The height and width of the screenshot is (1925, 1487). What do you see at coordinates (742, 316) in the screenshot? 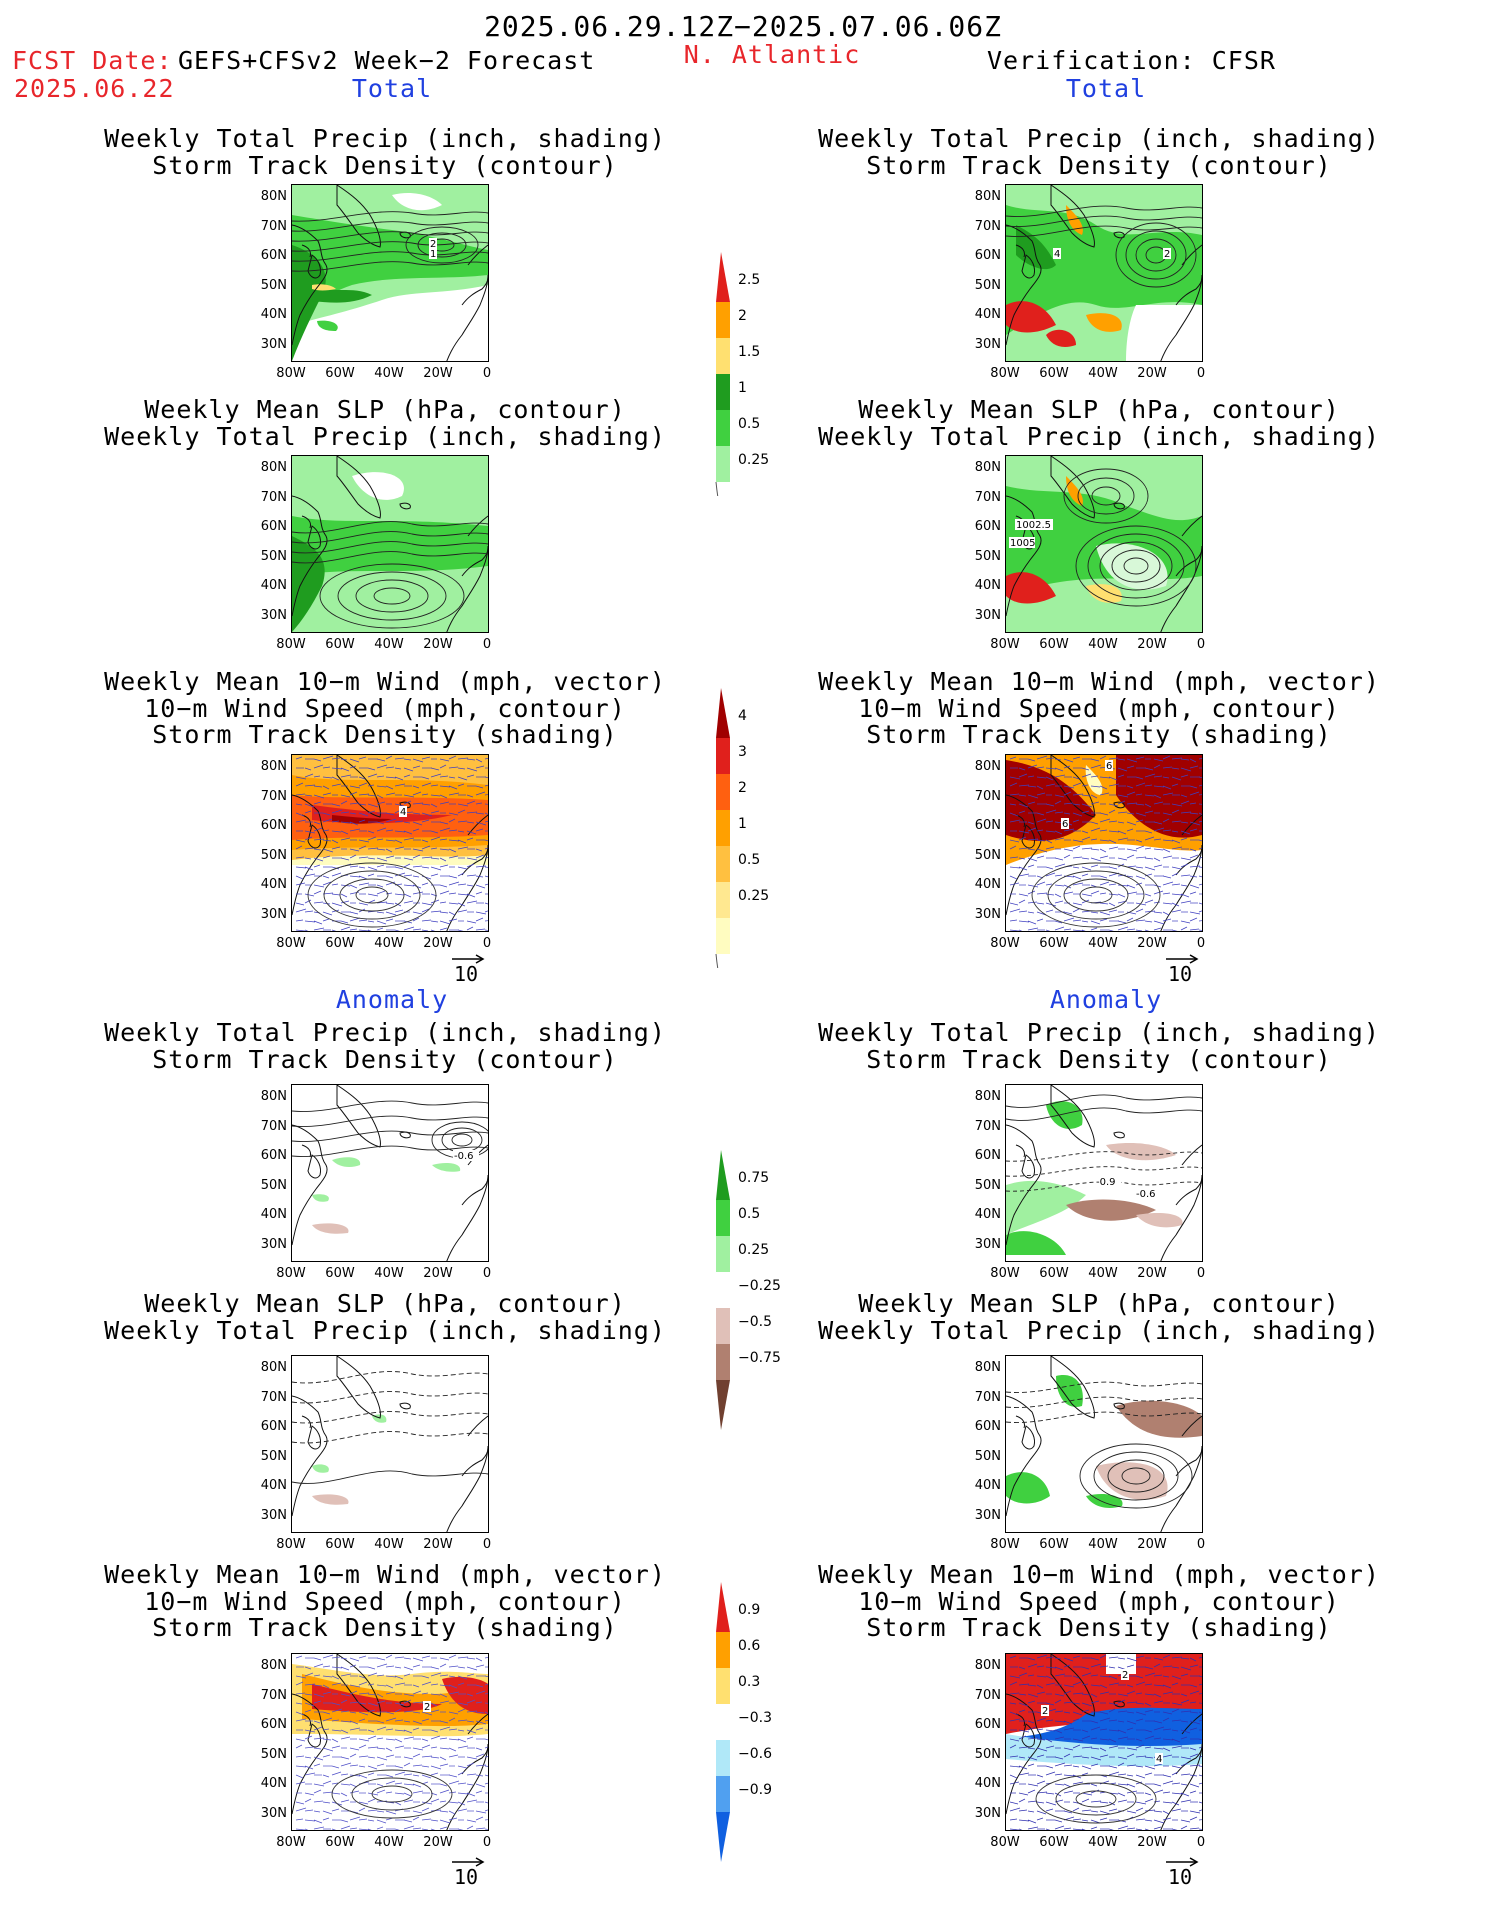
I see `colorbar-tick-label: 2` at bounding box center [742, 316].